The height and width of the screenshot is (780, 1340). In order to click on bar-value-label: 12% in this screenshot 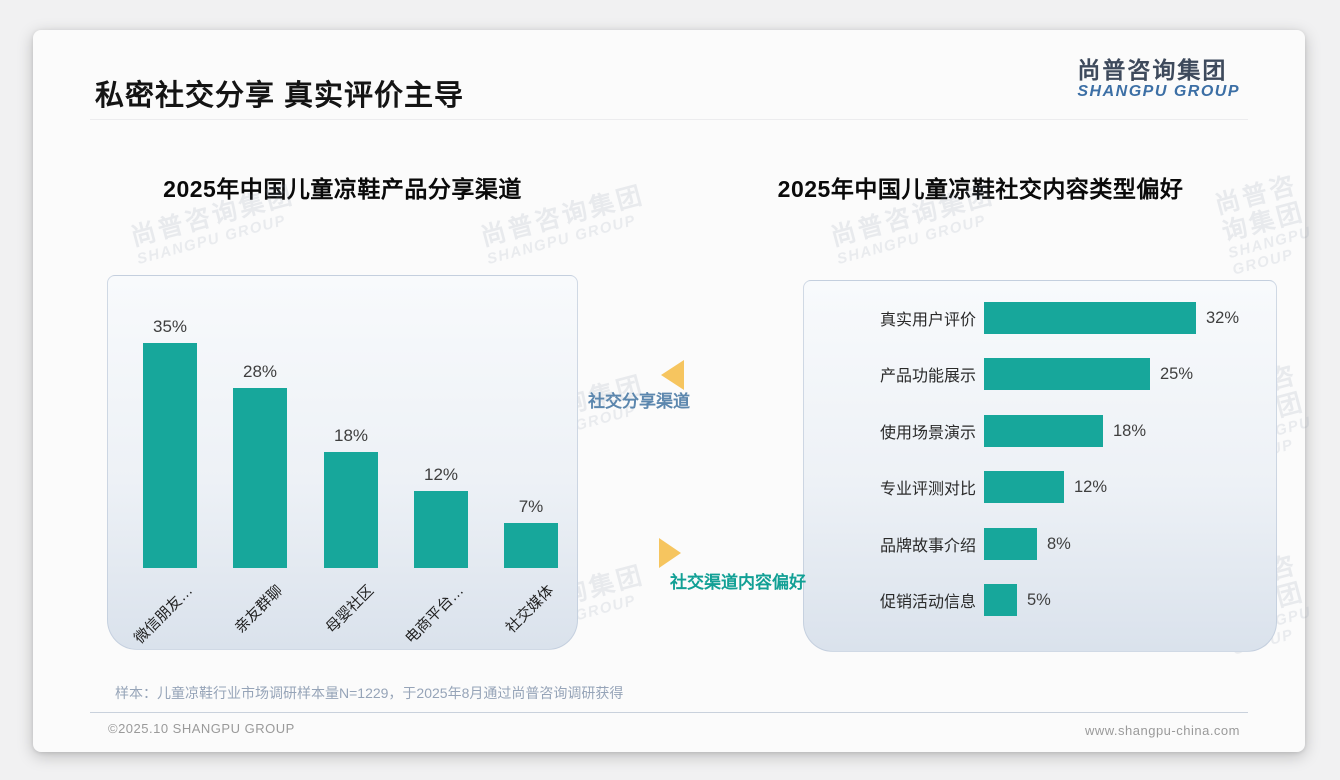, I will do `click(441, 474)`.